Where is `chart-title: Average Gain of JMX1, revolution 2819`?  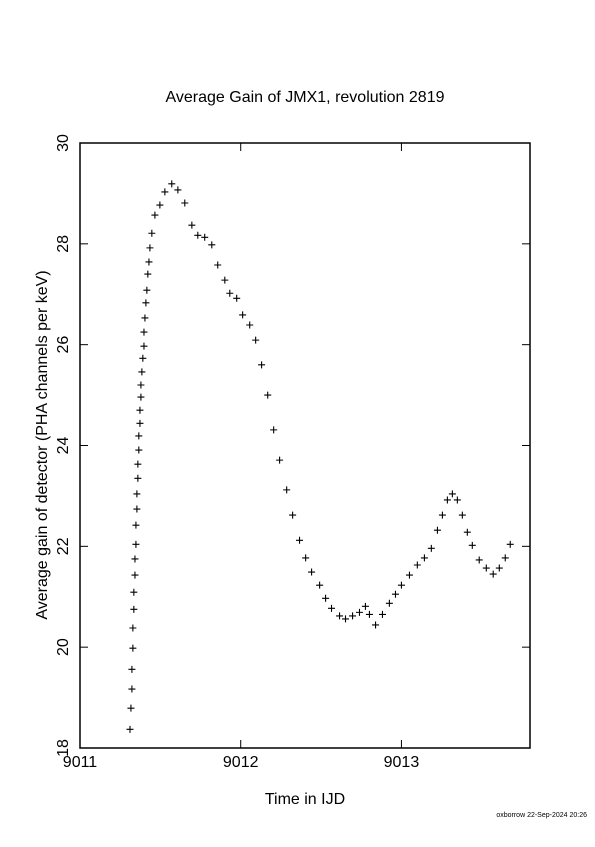
chart-title: Average Gain of JMX1, revolution 2819 is located at coordinates (305, 97).